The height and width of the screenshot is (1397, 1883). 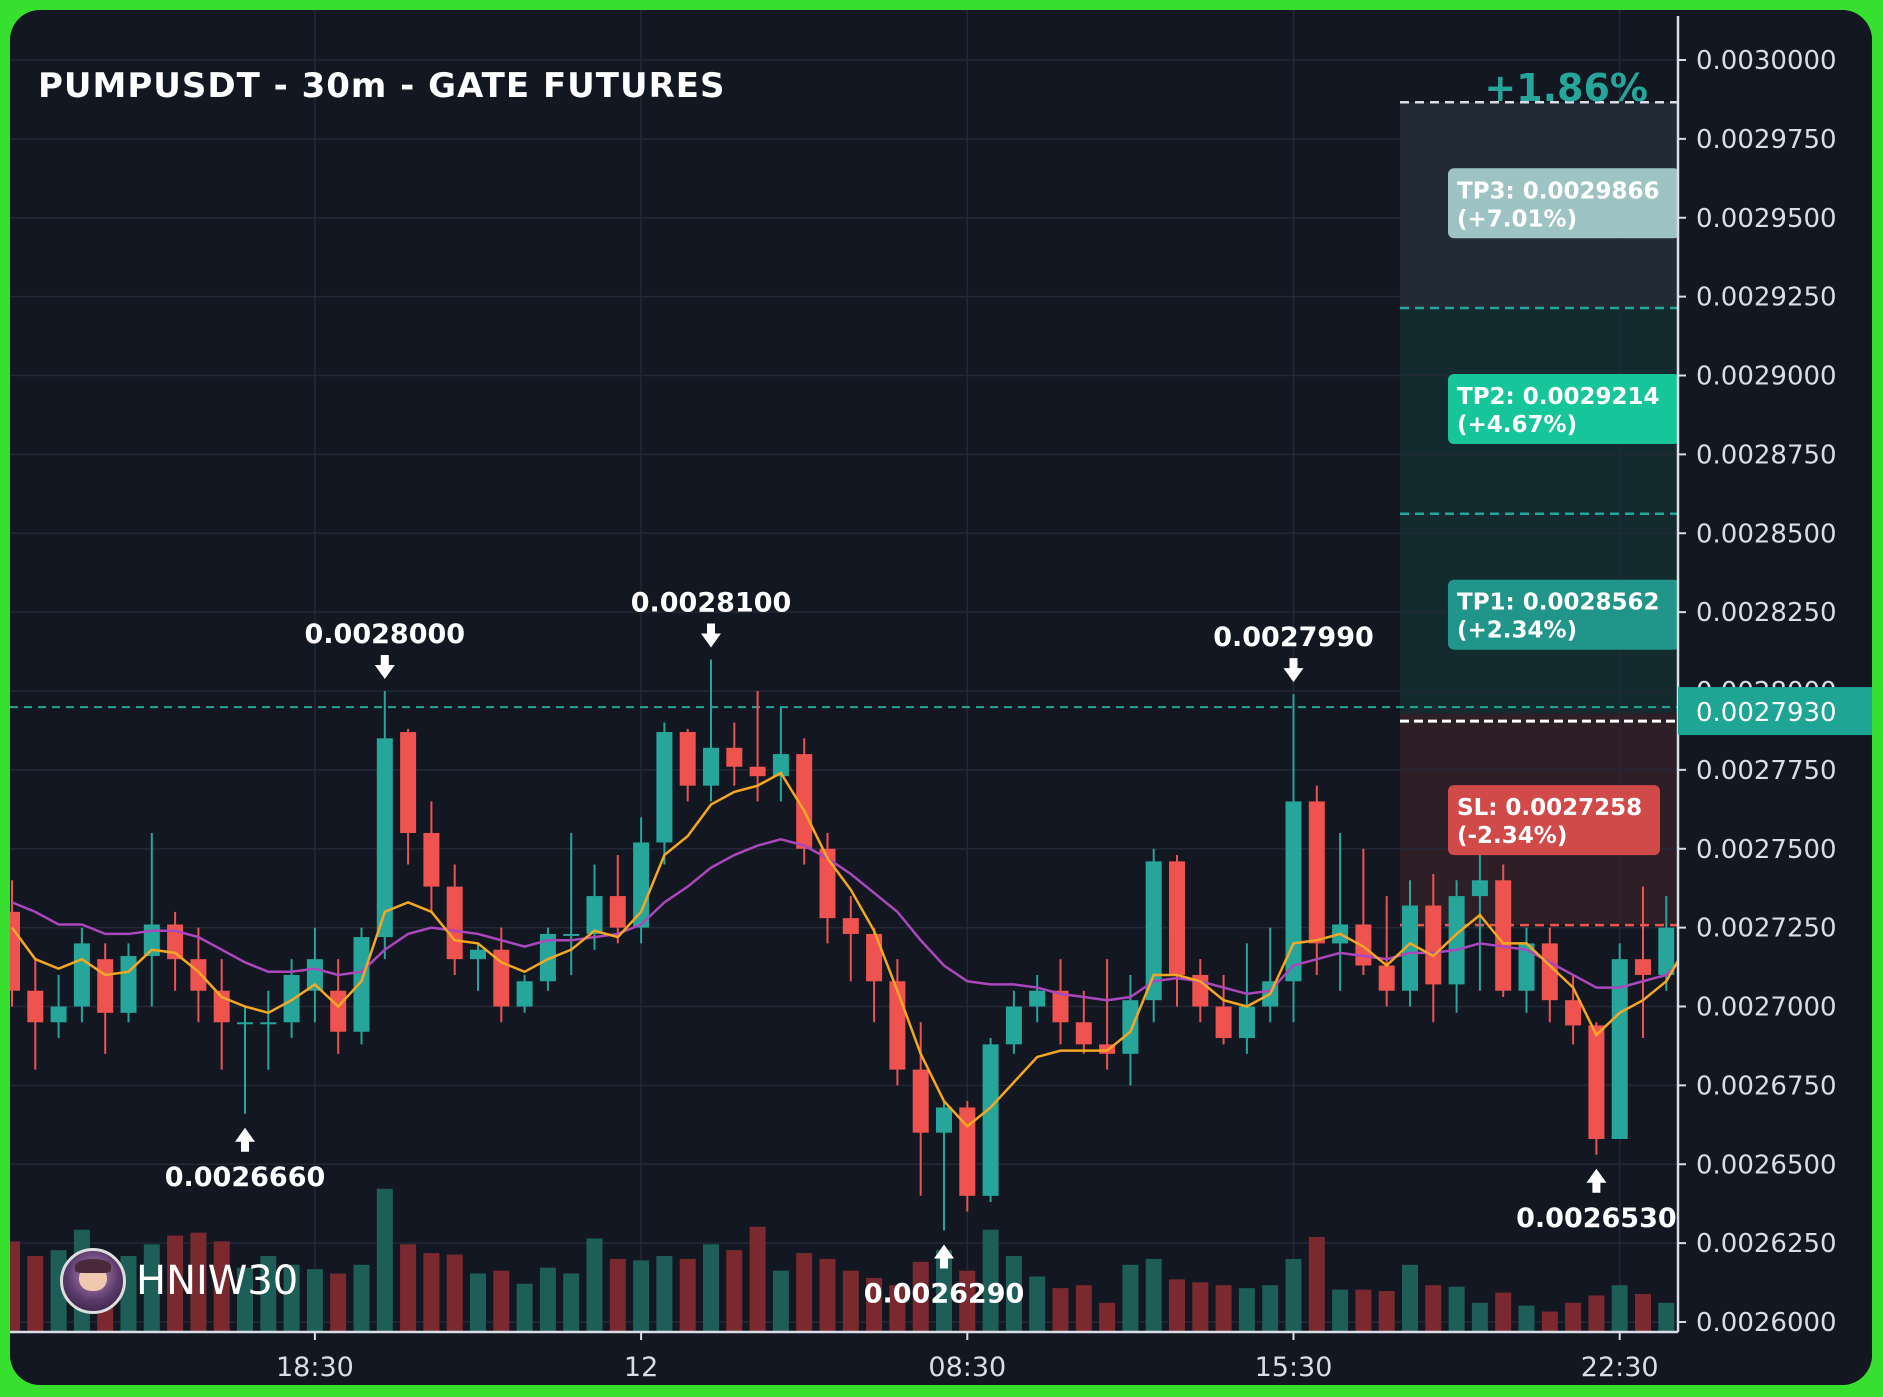 I want to click on tp3-box, so click(x=1564, y=203).